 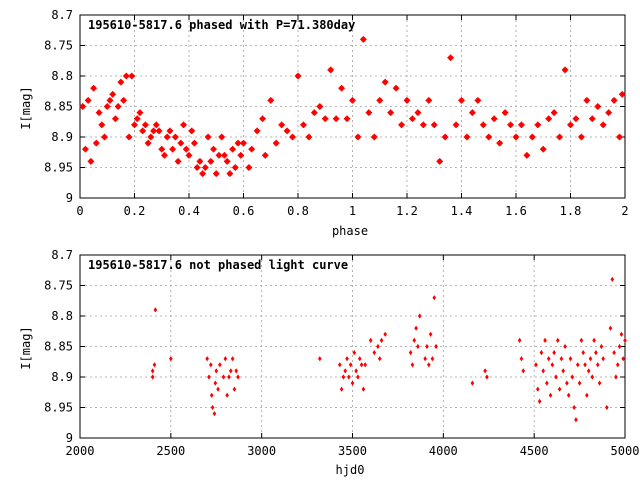 I want to click on y-axis-label: I[mag], so click(x=26, y=107).